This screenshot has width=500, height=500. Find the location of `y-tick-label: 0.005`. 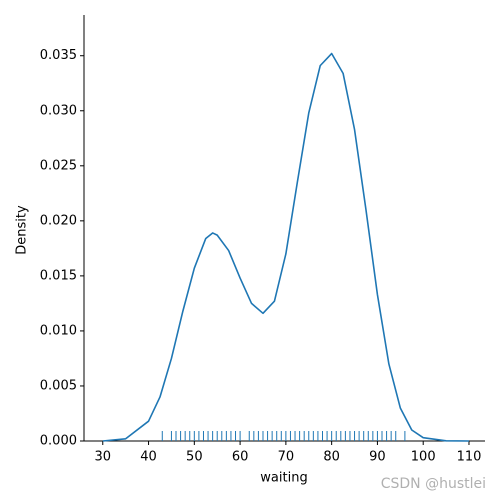

y-tick-label: 0.005 is located at coordinates (58, 385).